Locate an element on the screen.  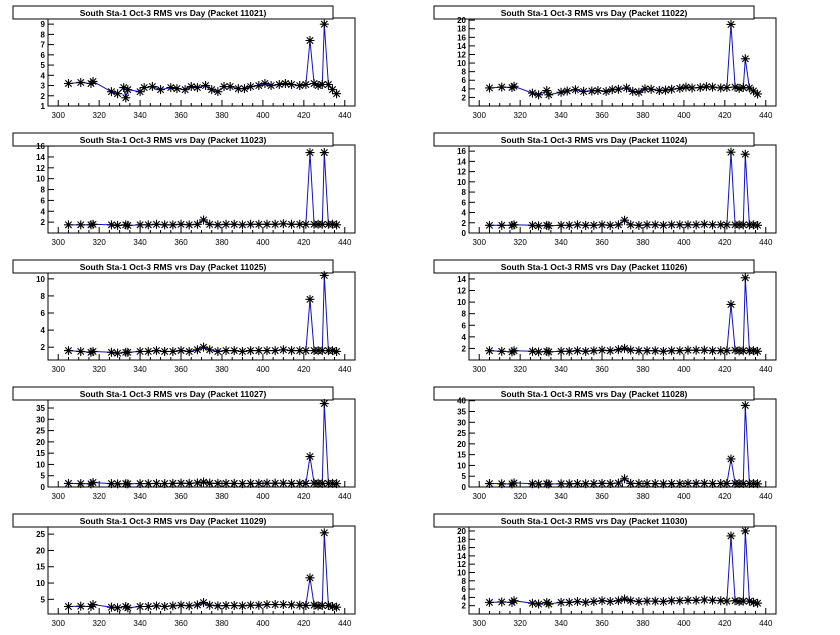
y-tick-label: 35 is located at coordinates (40, 408).